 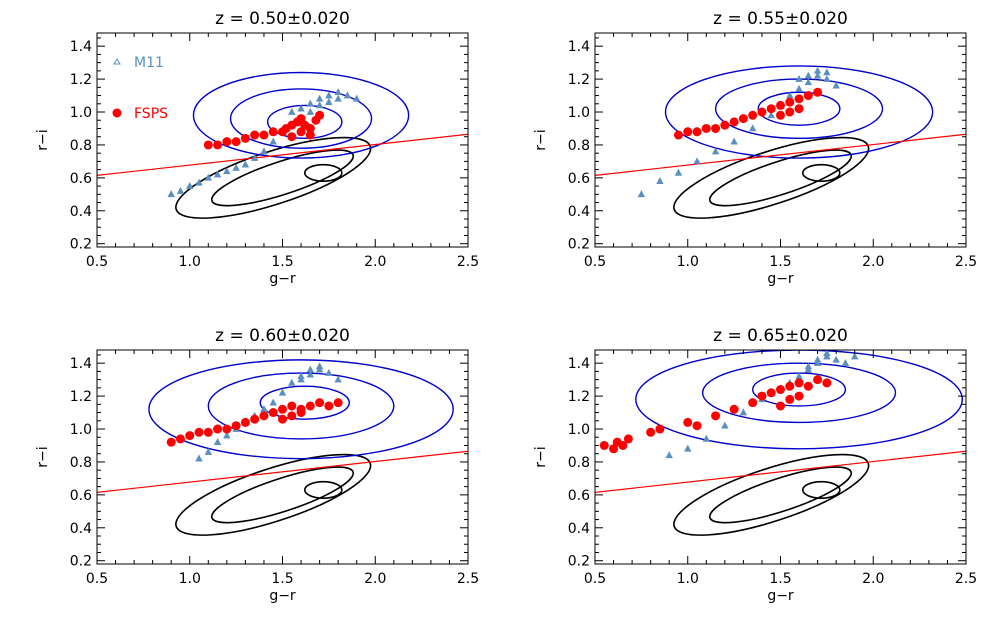 I want to click on legend-fsps-label: FSPS, so click(x=151, y=114).